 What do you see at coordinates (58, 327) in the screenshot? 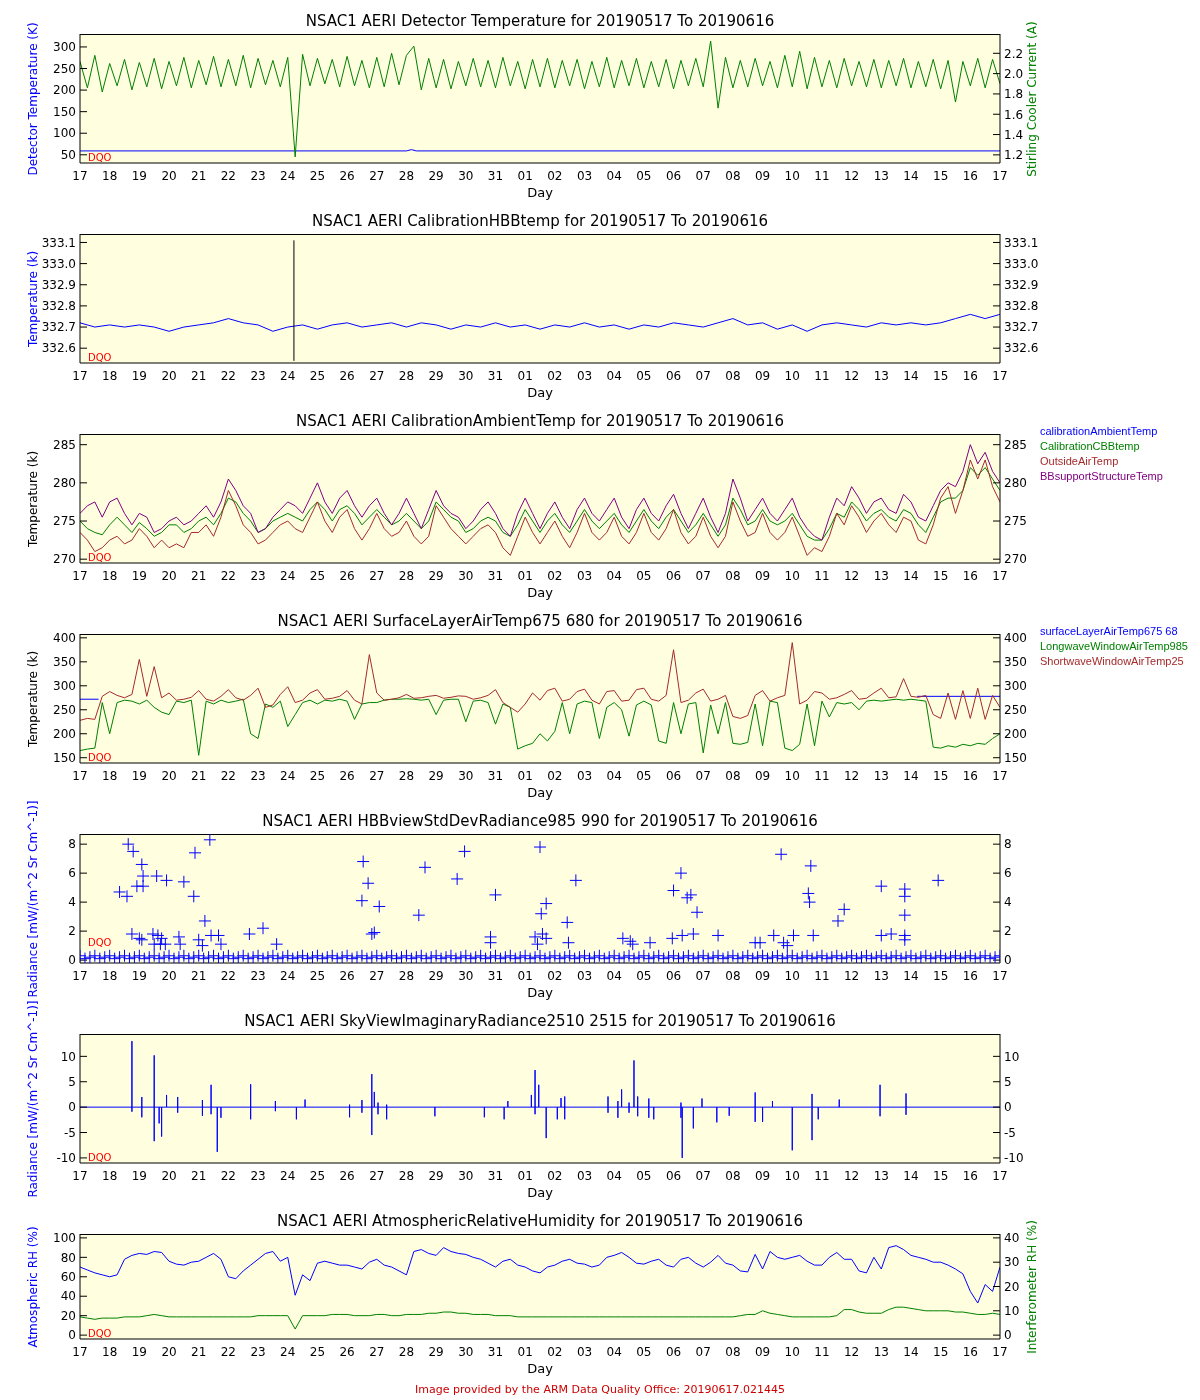
I see `y-tick-label: 332.7` at bounding box center [58, 327].